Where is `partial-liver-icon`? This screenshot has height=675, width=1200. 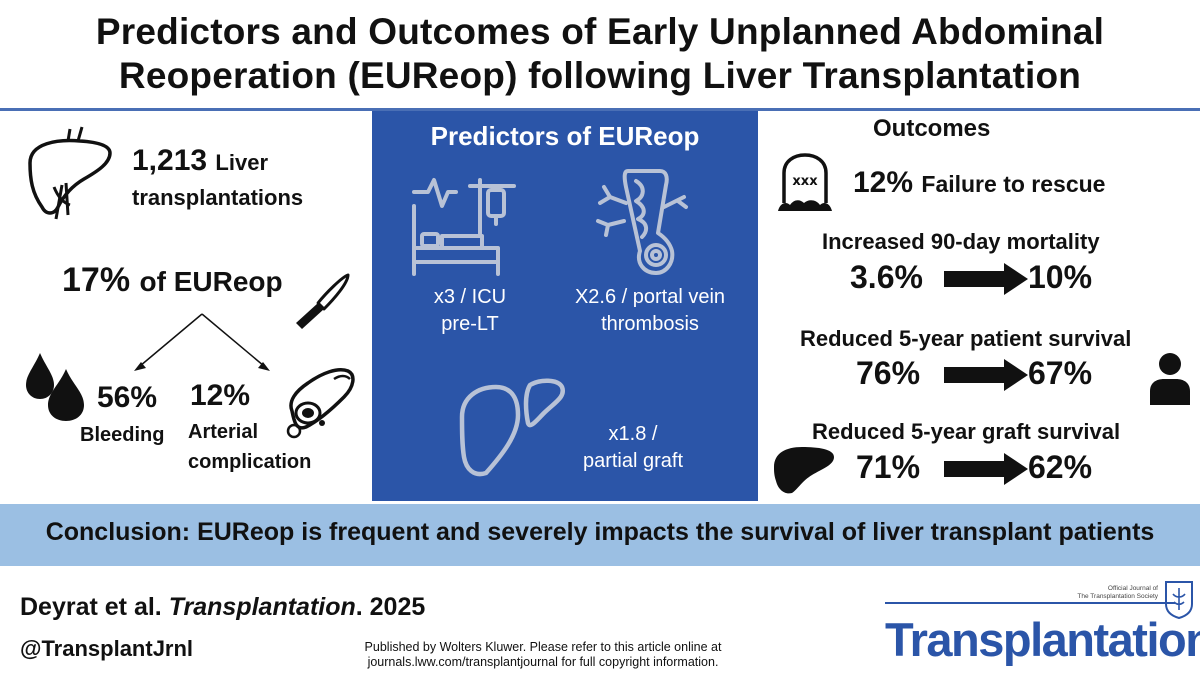
partial-liver-icon is located at coordinates (512, 427).